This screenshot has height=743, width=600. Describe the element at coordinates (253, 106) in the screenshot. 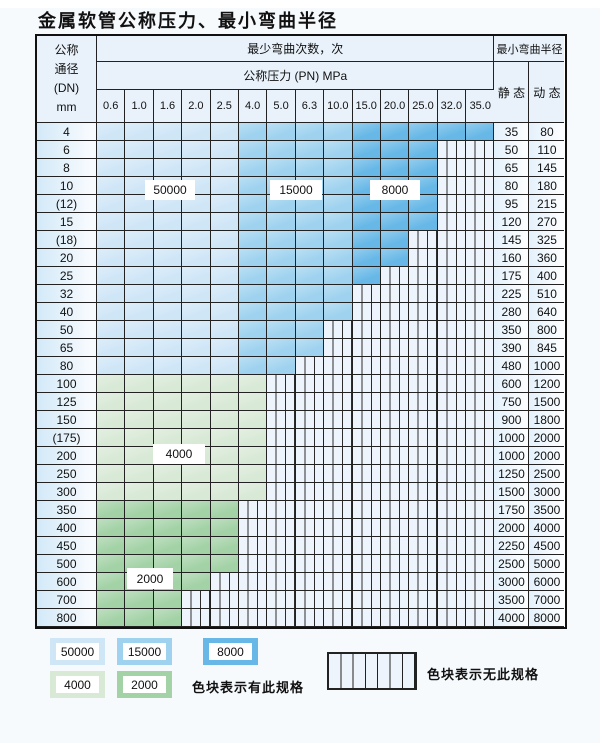

I see `header-pn-4.0: 4.0` at that location.